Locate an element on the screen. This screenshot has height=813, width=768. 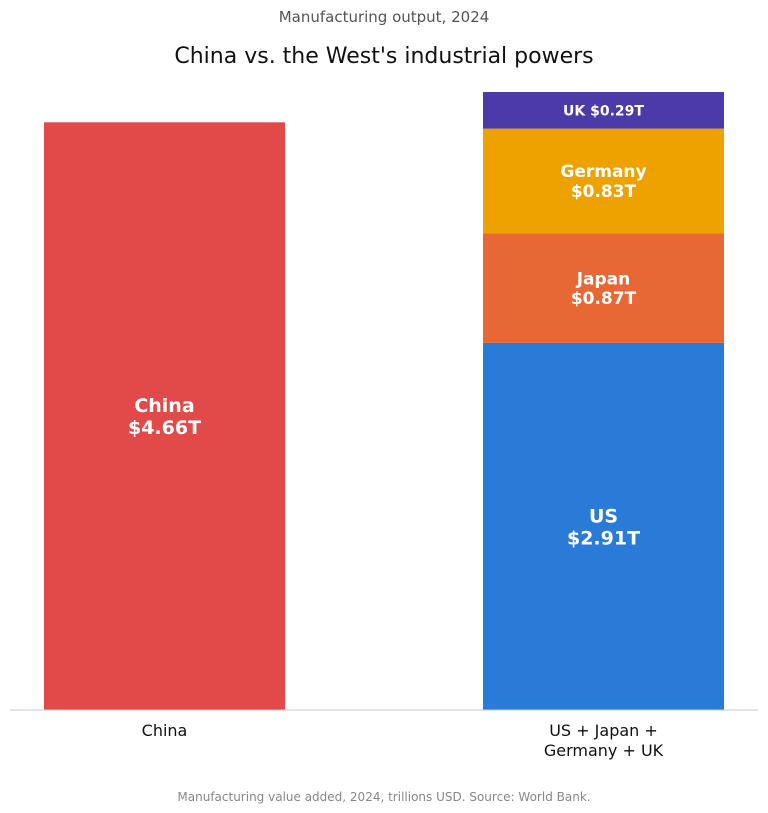
bar-segment-japan is located at coordinates (603, 288).